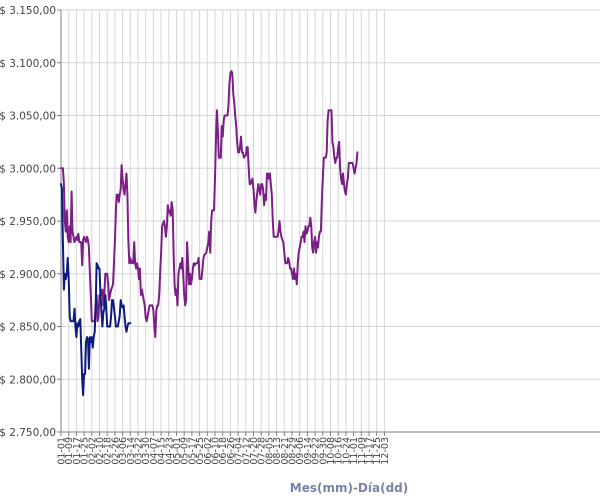 The height and width of the screenshot is (504, 600). Describe the element at coordinates (28, 328) in the screenshot. I see `y-tick-label: $ 2.850,00` at that location.